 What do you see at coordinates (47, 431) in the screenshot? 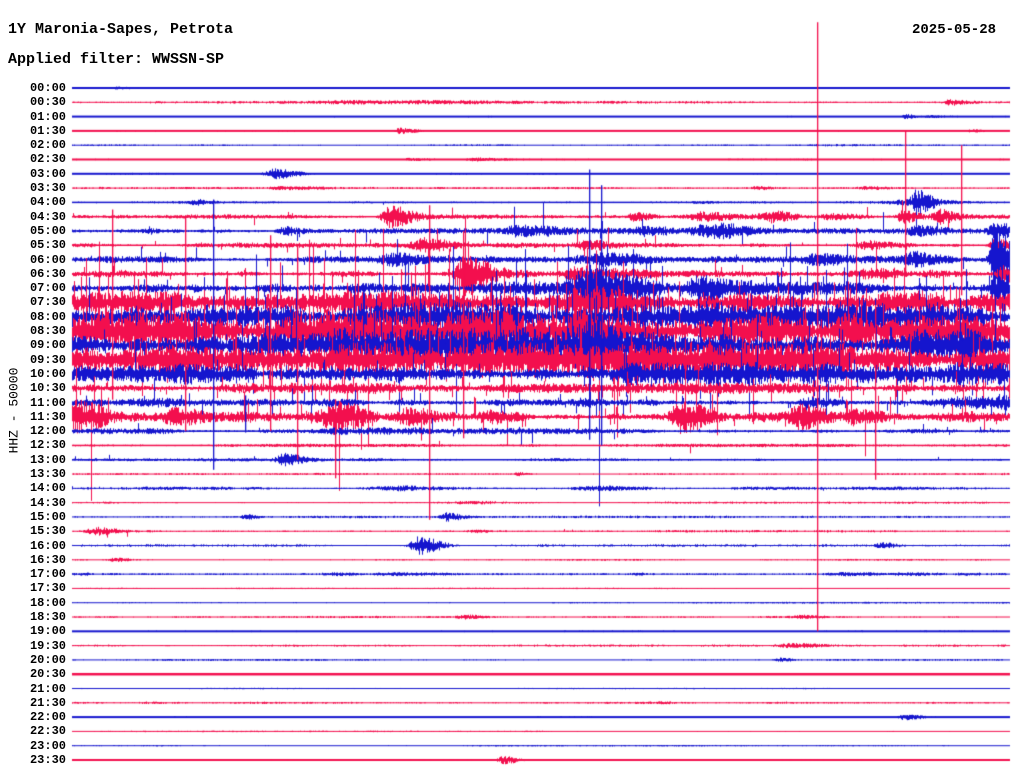
I see `time-label: 12:00` at bounding box center [47, 431].